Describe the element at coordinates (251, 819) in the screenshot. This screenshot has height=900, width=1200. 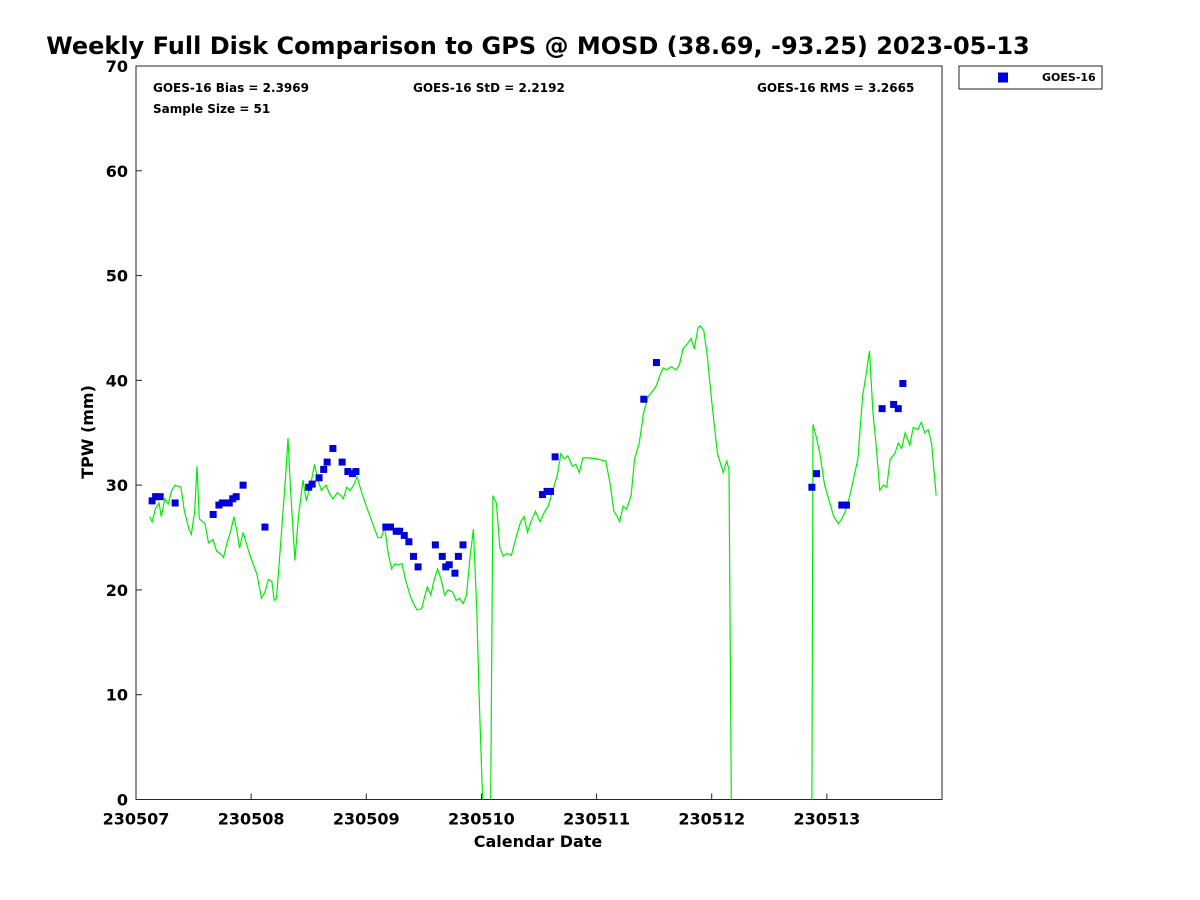
I see `x-tick-label: 230508` at that location.